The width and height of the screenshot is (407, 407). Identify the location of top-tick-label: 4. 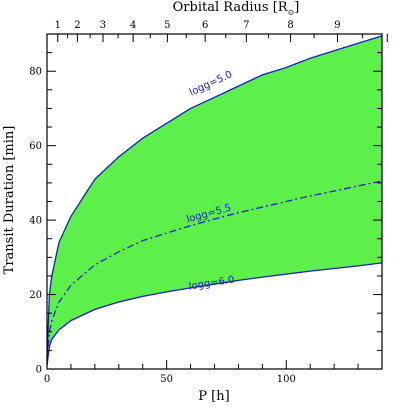
(133, 25).